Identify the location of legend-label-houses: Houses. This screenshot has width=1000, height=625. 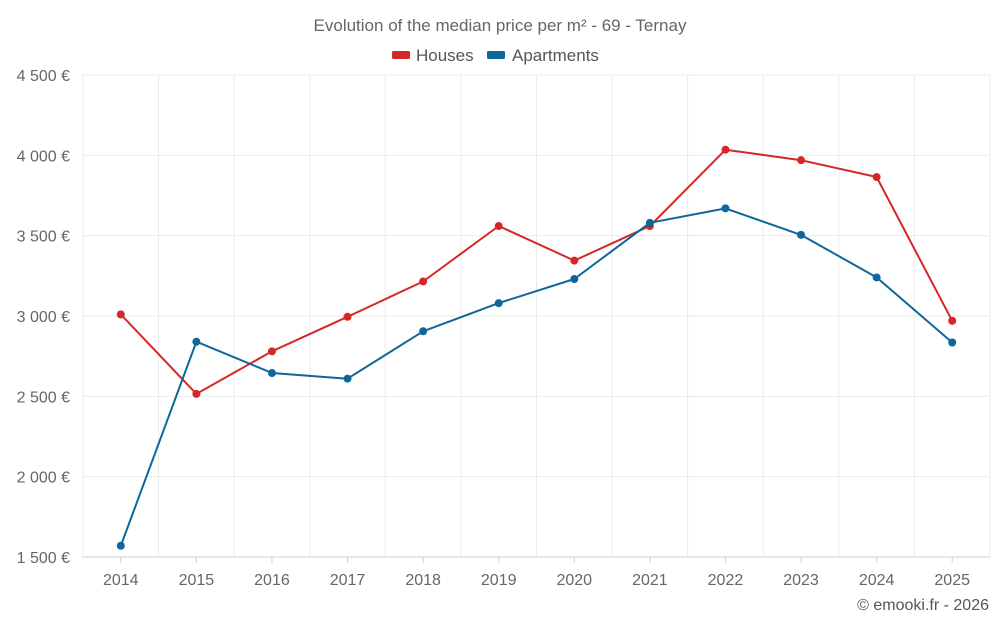
(445, 55).